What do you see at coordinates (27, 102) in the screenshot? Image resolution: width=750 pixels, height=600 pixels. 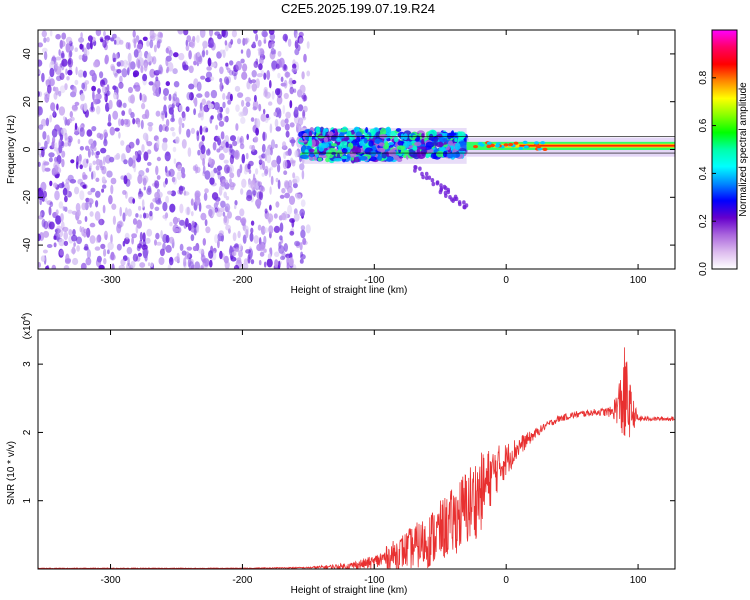 I see `p1-ytick-label: 20` at bounding box center [27, 102].